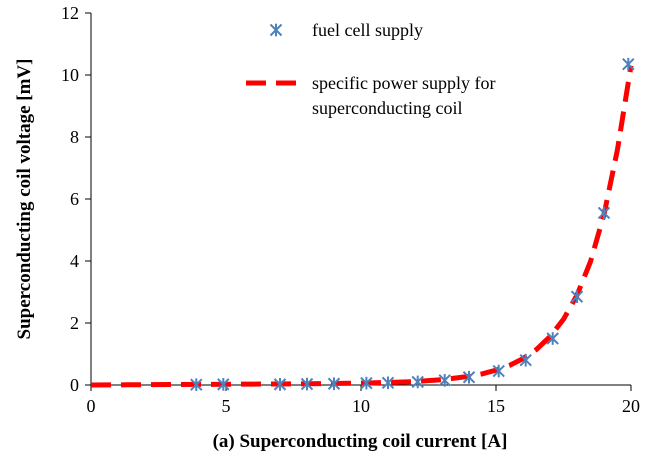 The image size is (657, 459). I want to click on y-axis-title: Superconducting coil voltage [mV], so click(24, 199).